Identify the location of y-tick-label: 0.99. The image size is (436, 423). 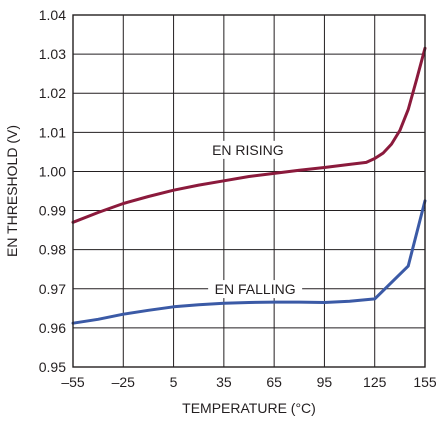
(52, 211).